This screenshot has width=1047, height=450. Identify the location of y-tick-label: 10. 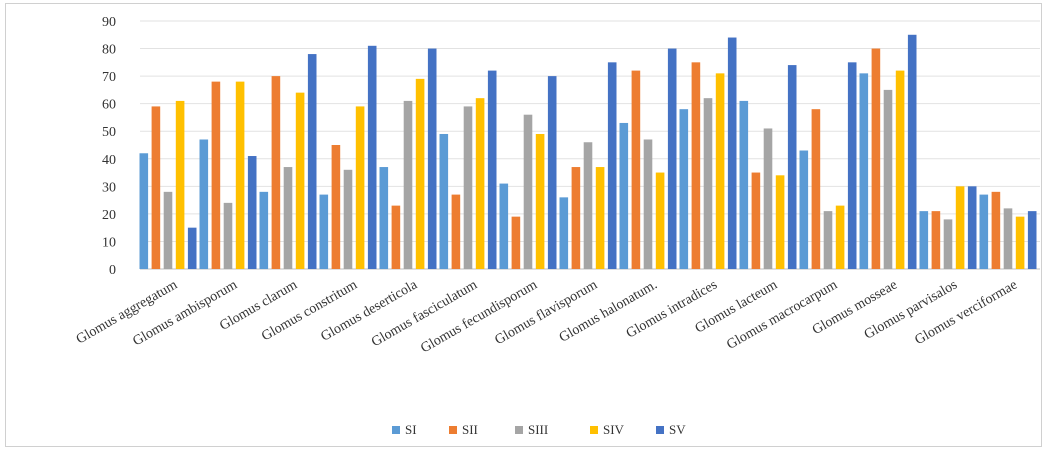
(109, 242).